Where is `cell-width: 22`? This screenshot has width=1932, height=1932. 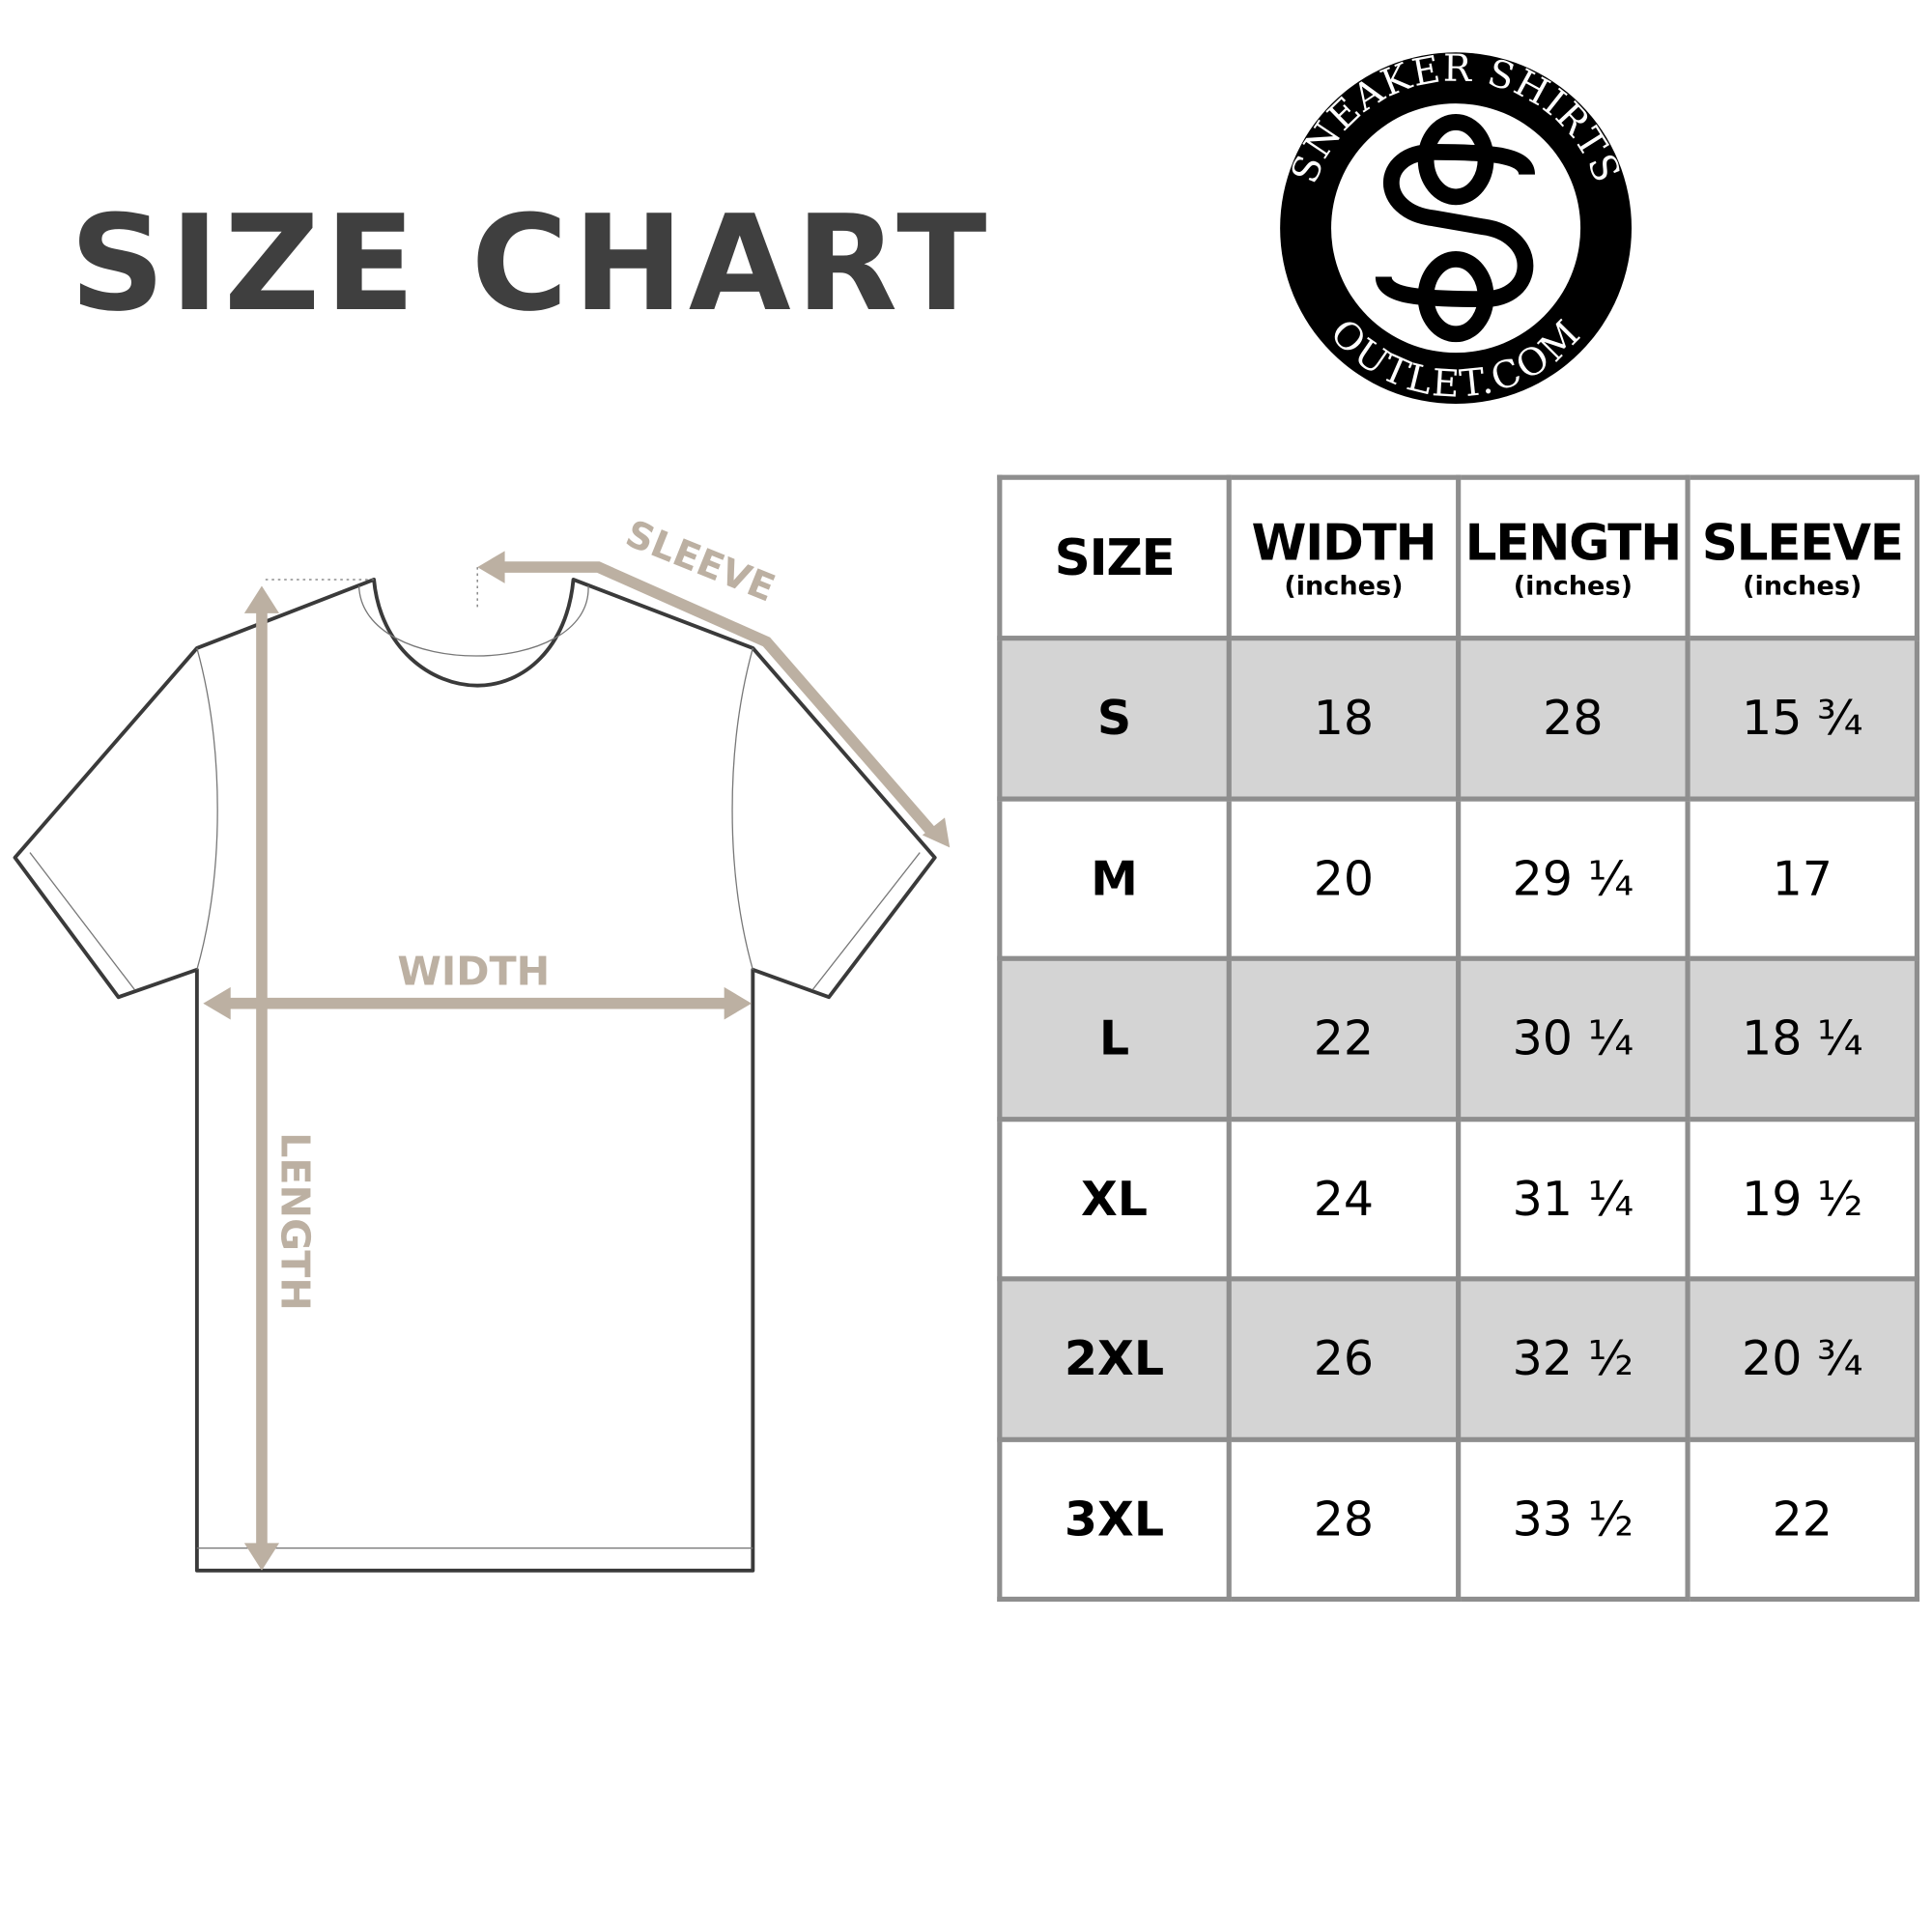 cell-width: 22 is located at coordinates (1344, 1038).